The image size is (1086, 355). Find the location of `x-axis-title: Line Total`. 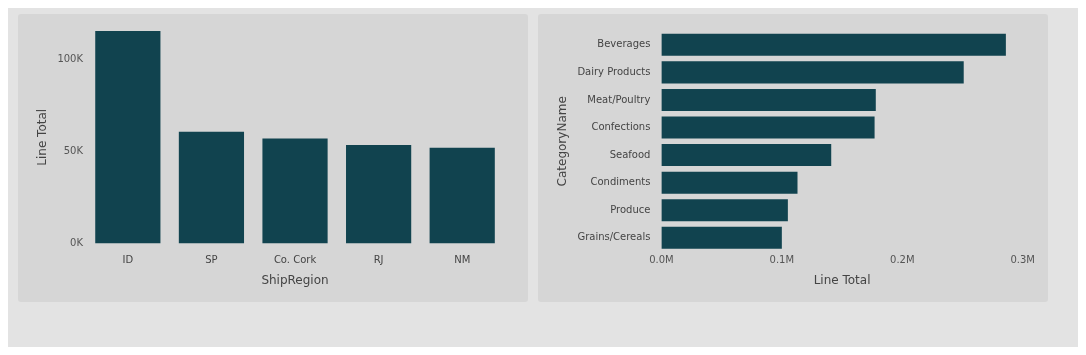

x-axis-title: Line Total is located at coordinates (842, 279).